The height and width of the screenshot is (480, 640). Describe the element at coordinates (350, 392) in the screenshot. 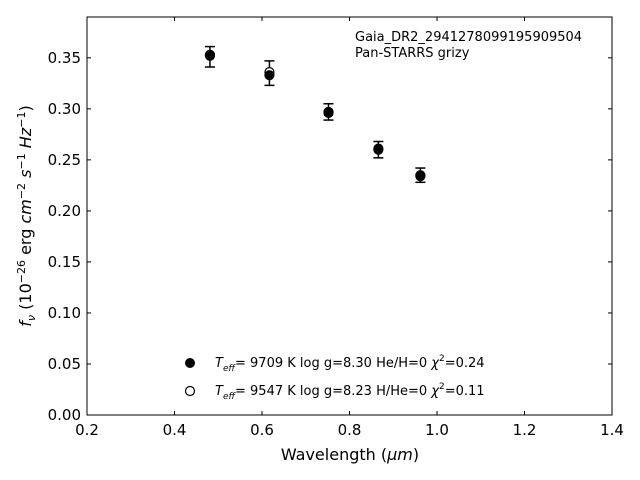

I see `legend-label-2: Teff= 9547 K log g=8.23 H/He=0 χ2=0.11` at that location.